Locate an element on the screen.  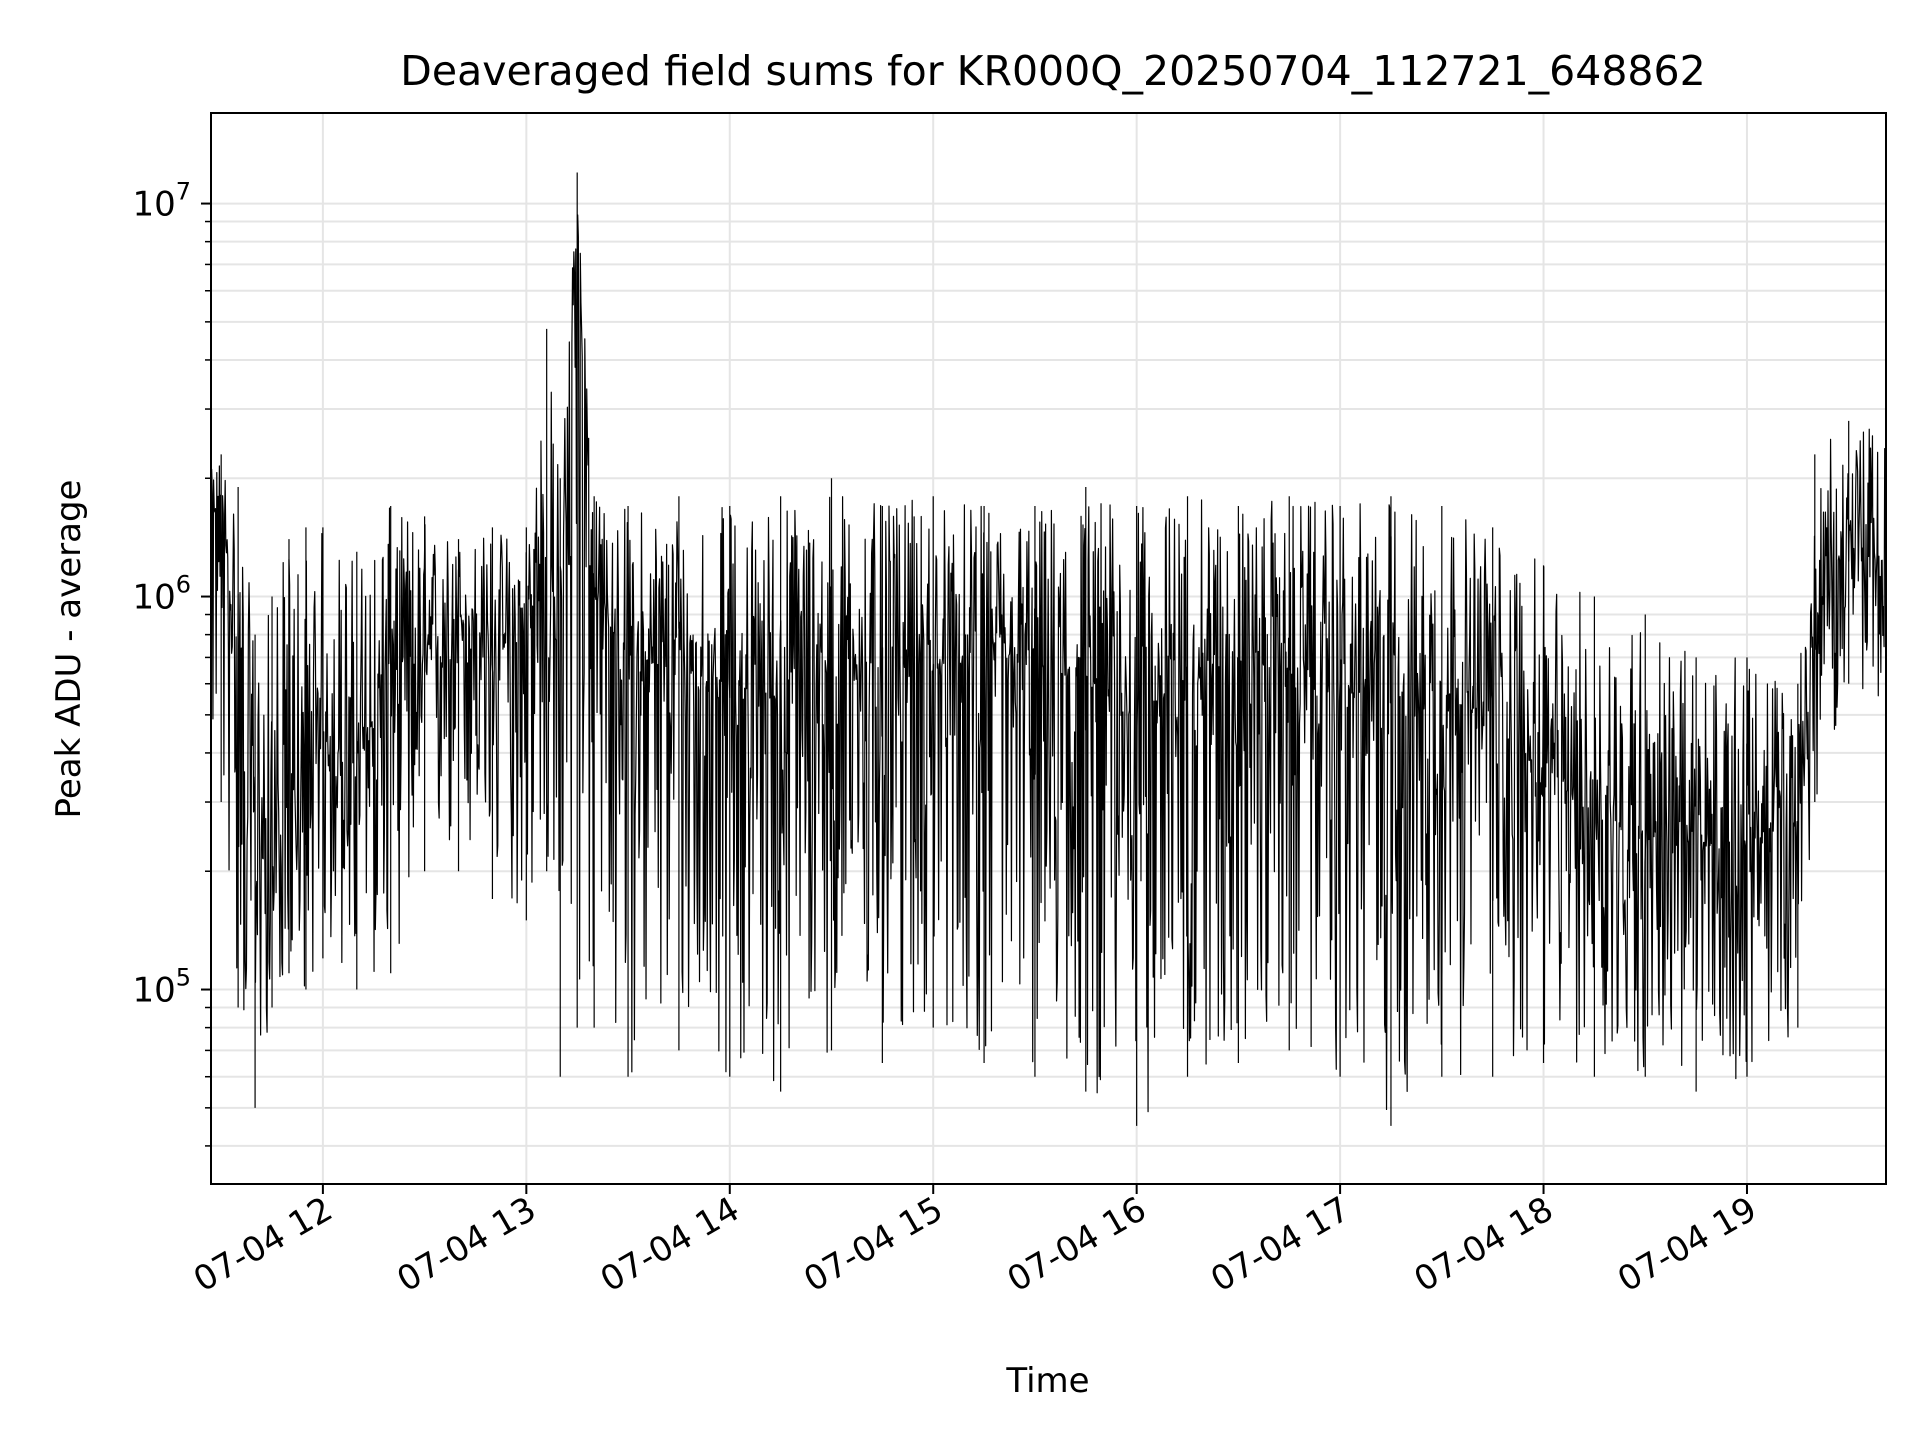
y-tick-label: 10⁷ is located at coordinates (161, 201).